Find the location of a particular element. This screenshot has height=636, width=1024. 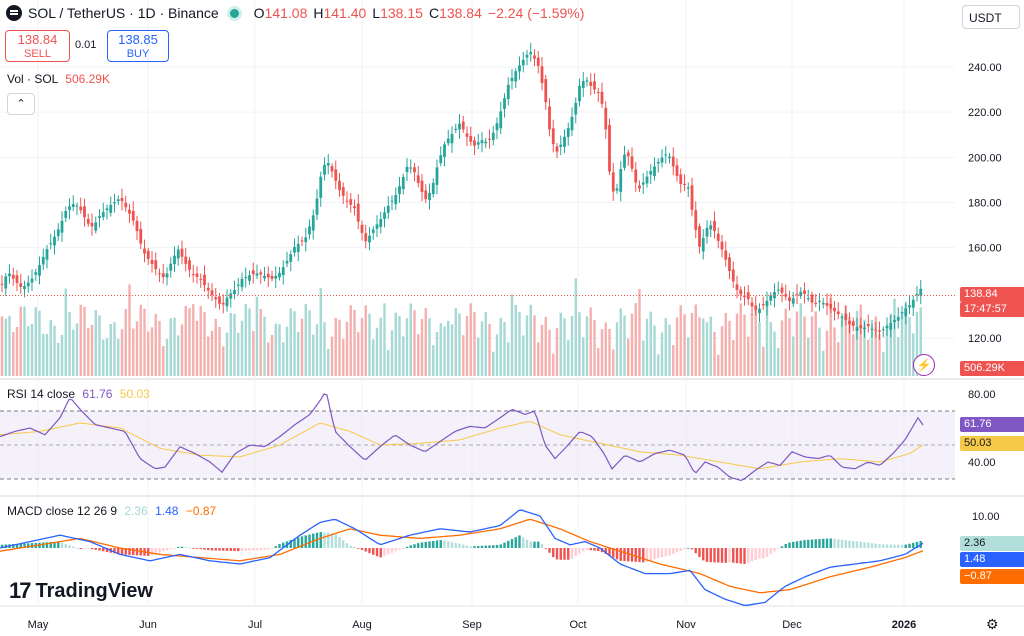

macd-legend: MACD close 12 26 9 2.36 1.48 −0.87 is located at coordinates (111, 511).